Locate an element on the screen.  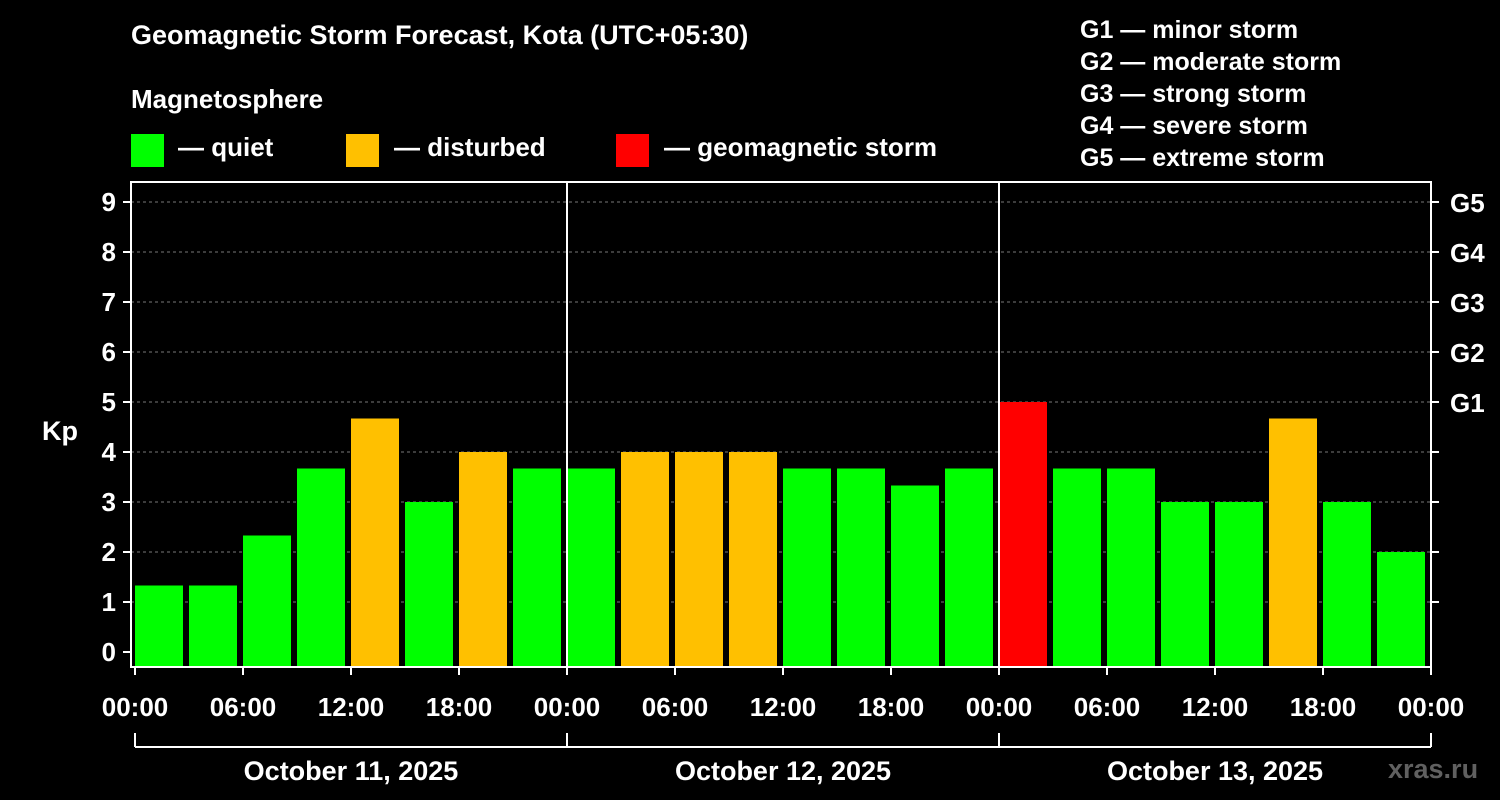
y-tick-label: 0 is located at coordinates (109, 652).